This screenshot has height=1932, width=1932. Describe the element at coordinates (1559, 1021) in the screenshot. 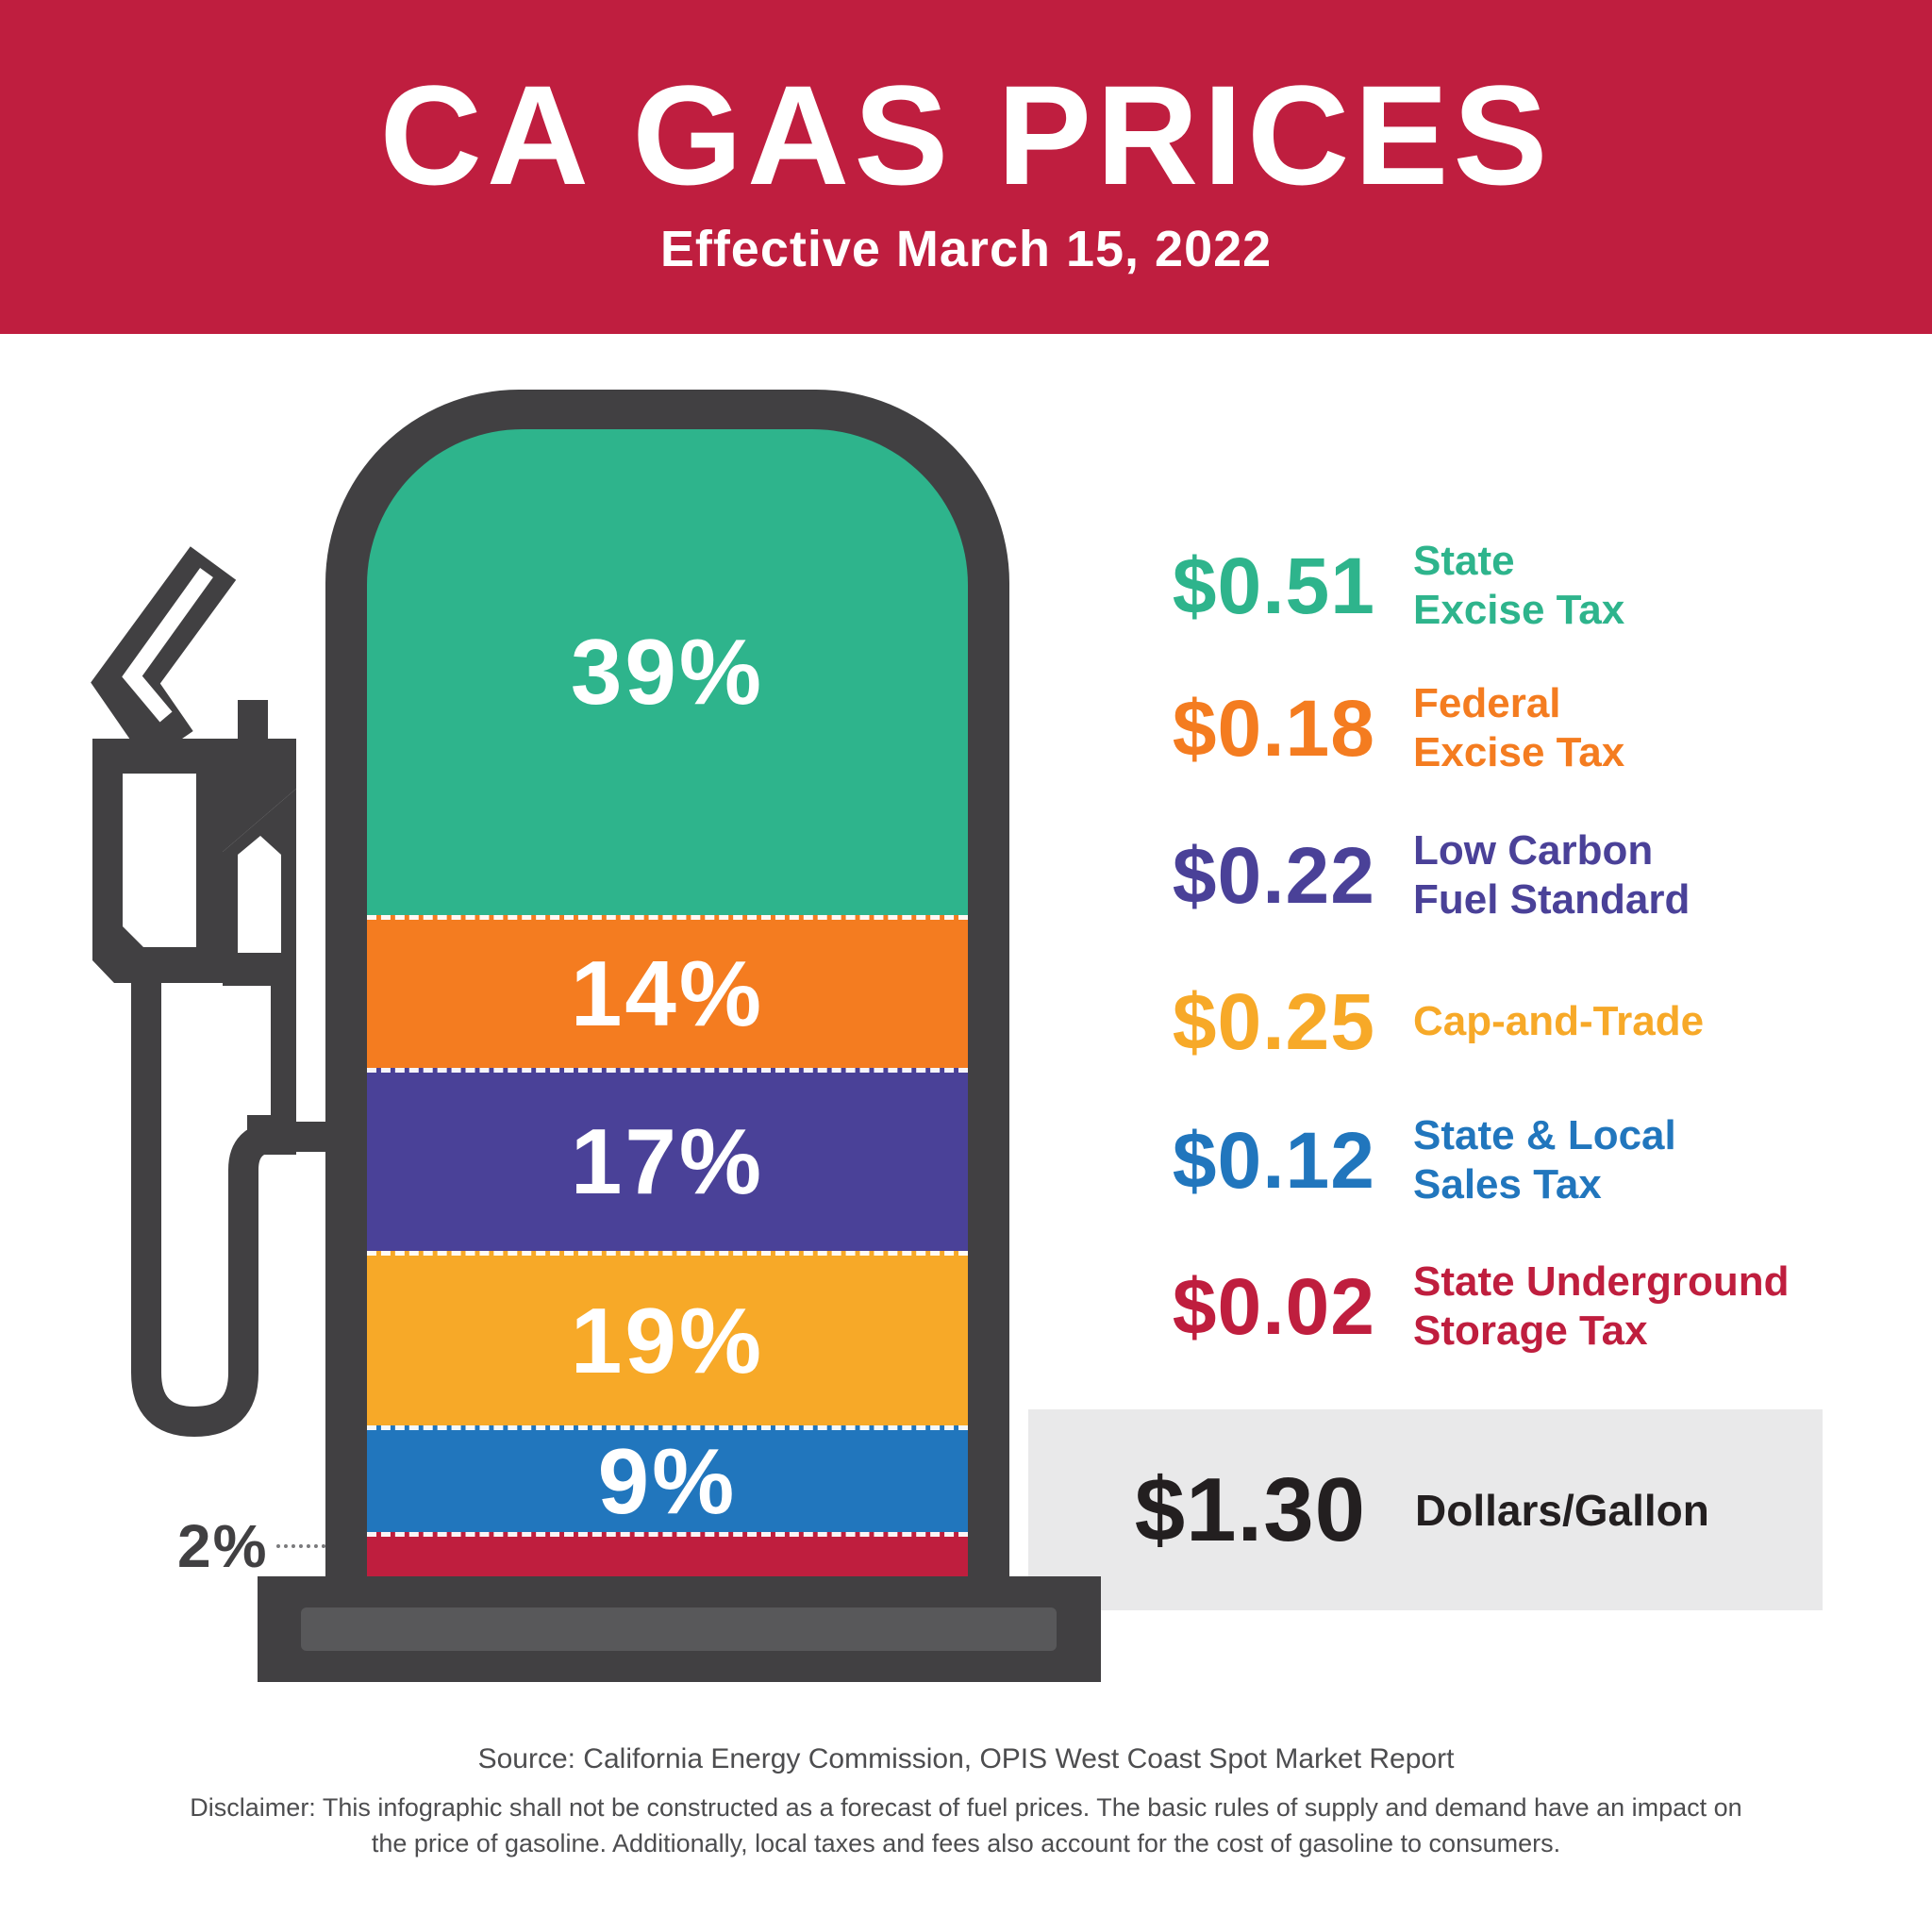

I see `legend-label: Cap-and-Trade` at that location.